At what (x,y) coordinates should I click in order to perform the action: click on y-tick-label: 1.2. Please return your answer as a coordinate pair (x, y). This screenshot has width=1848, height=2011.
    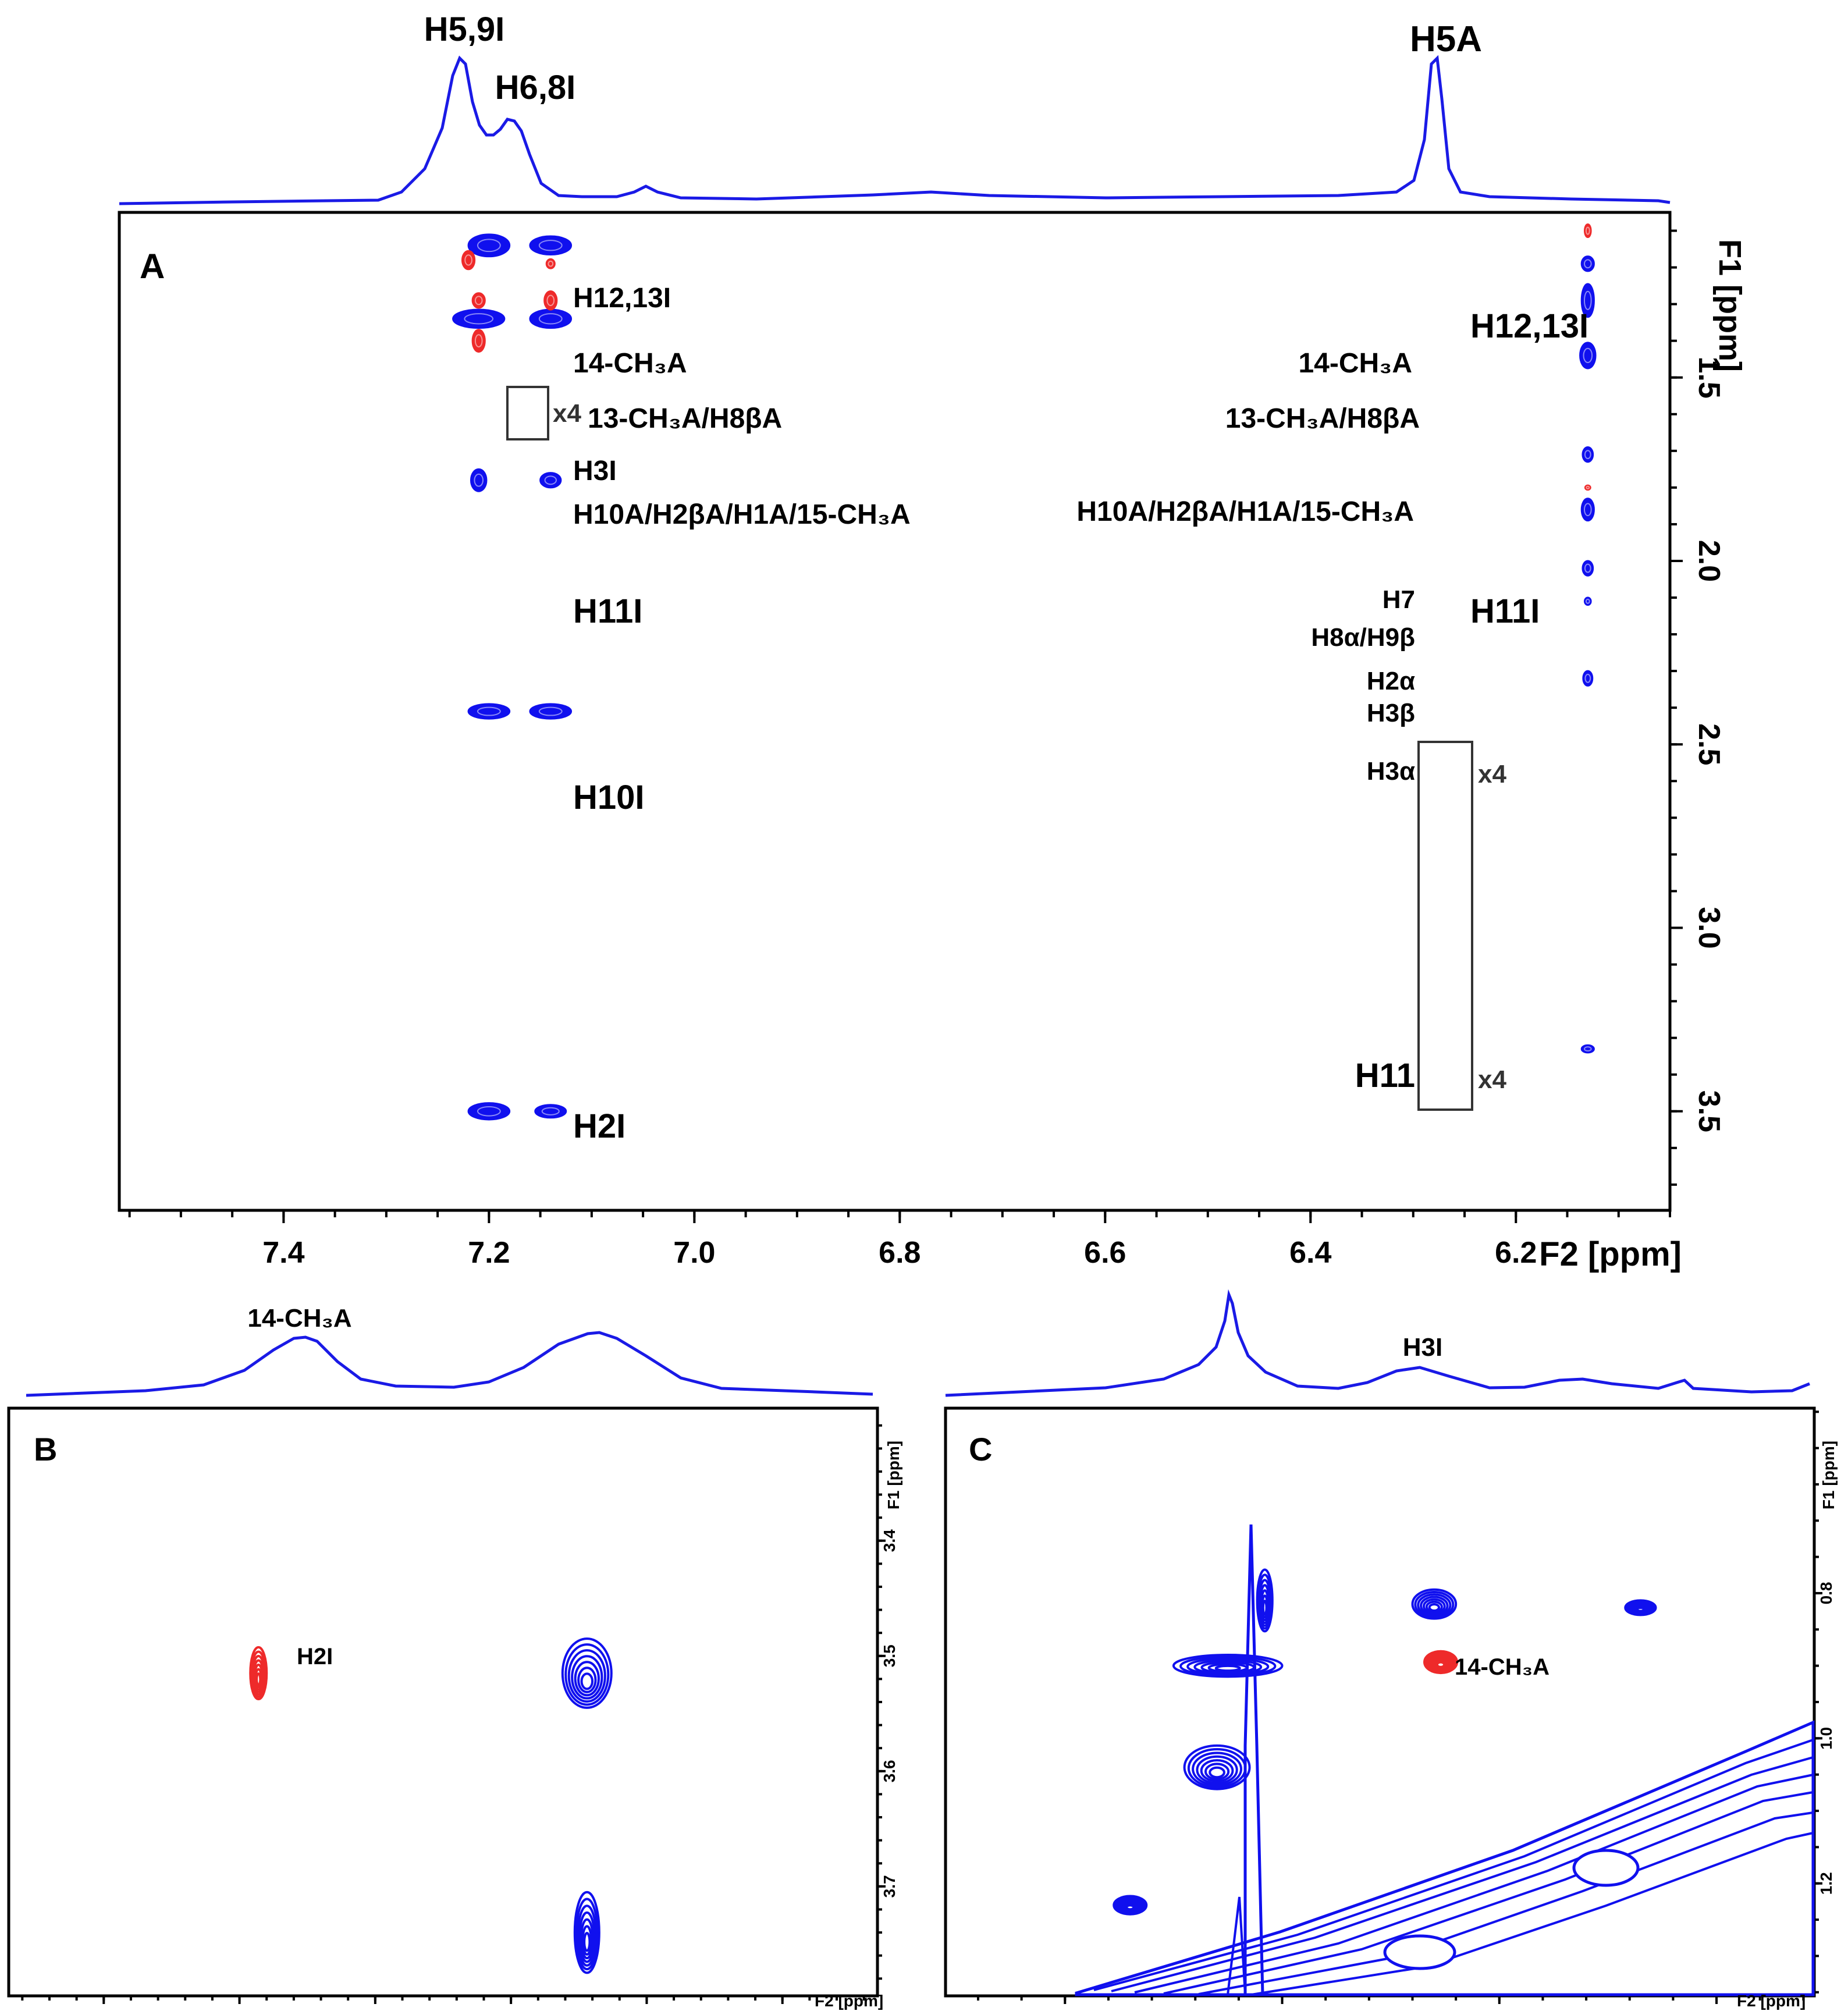
    Looking at the image, I should click on (1826, 1884).